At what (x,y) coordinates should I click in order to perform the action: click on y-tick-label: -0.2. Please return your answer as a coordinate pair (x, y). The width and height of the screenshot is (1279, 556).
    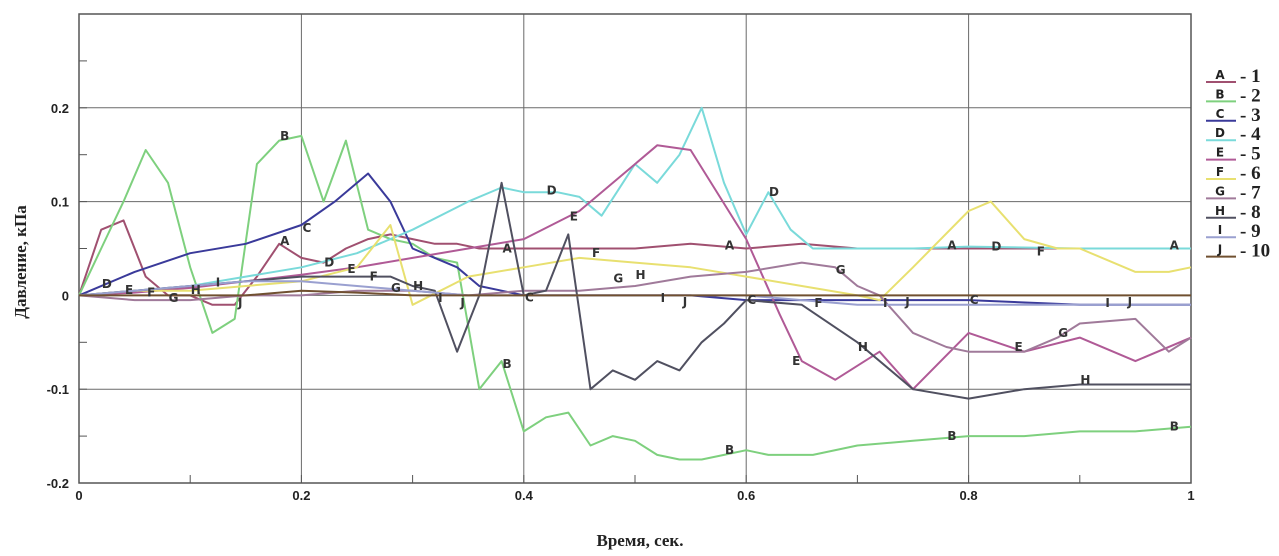
    Looking at the image, I should click on (58, 483).